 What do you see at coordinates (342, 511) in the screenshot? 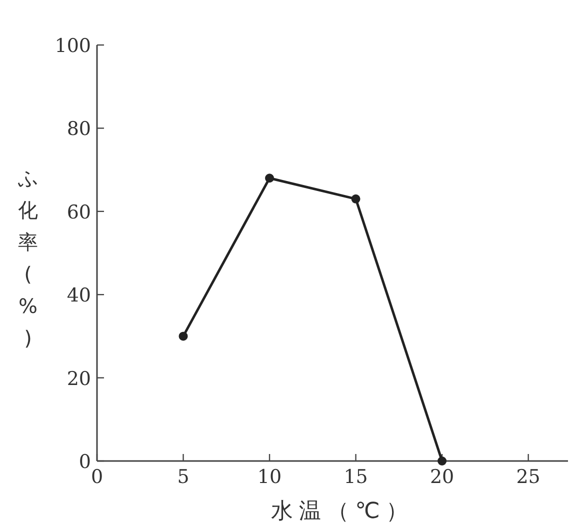
I see `x-axis-title: 水温（℃）` at bounding box center [342, 511].